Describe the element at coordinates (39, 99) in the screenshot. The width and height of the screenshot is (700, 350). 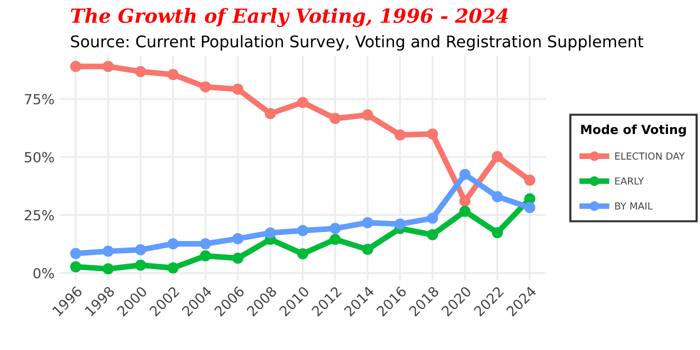
I see `y-tick-label: 75%` at that location.